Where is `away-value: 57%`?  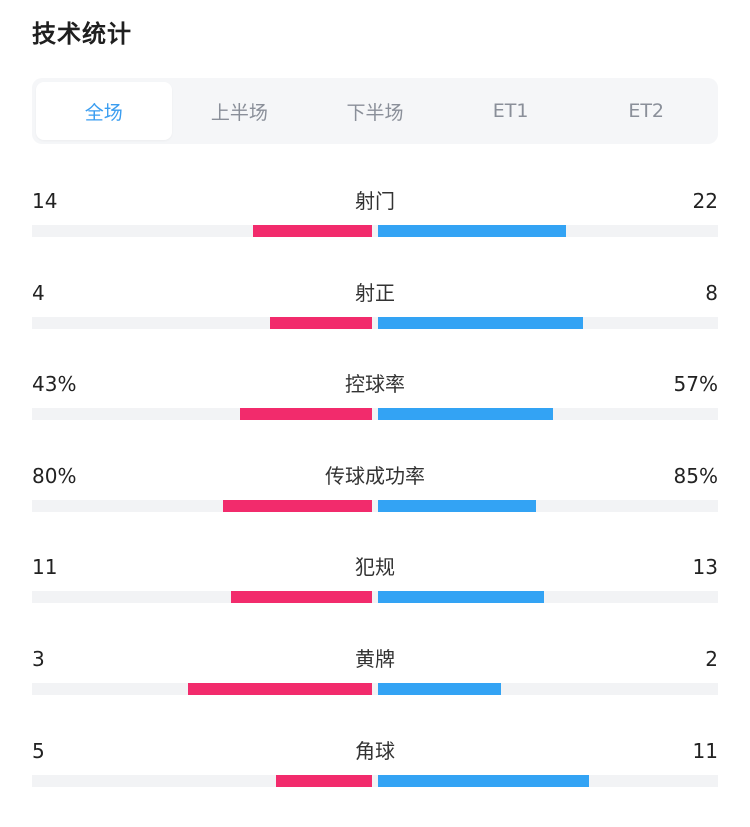 away-value: 57% is located at coordinates (695, 384).